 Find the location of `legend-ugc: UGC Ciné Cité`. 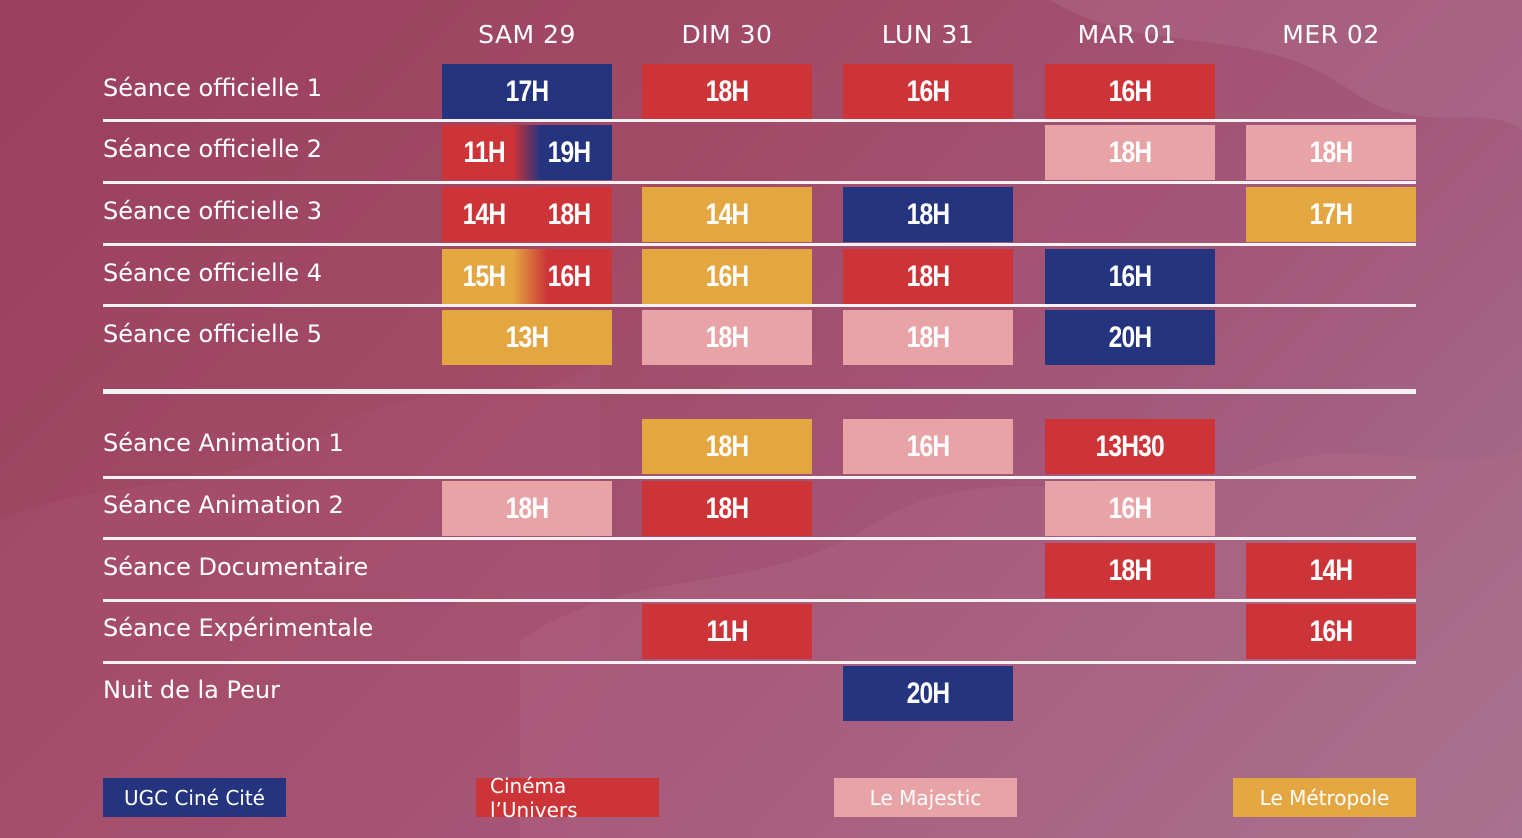

legend-ugc: UGC Ciné Cité is located at coordinates (194, 797).